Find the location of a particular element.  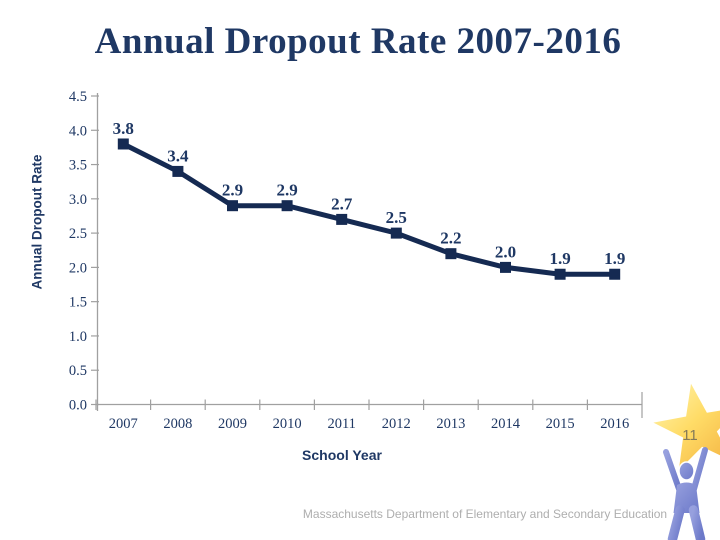

data-point-2007 is located at coordinates (123, 144).